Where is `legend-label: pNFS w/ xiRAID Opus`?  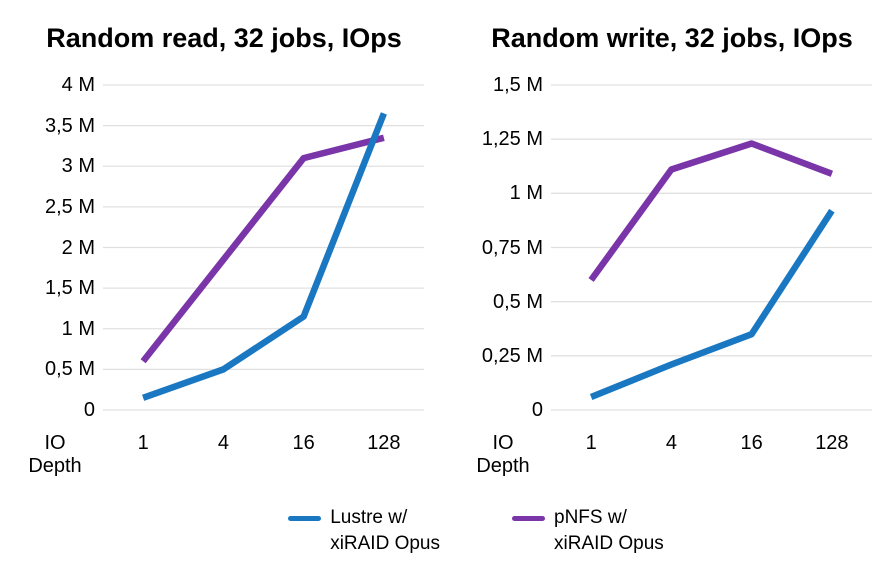
legend-label: pNFS w/ xiRAID Opus is located at coordinates (609, 530).